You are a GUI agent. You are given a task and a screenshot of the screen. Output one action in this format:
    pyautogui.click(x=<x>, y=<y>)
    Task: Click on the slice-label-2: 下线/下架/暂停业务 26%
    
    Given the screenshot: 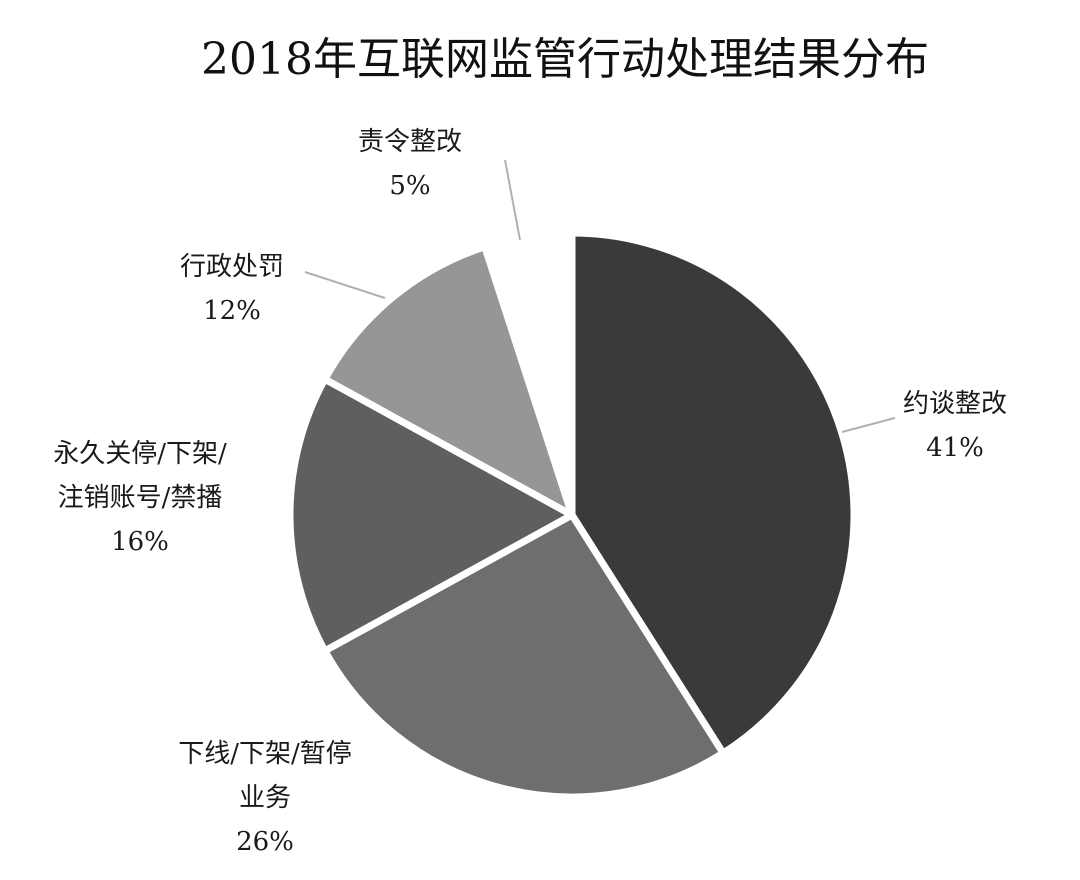 What is the action you would take?
    pyautogui.click(x=265, y=798)
    